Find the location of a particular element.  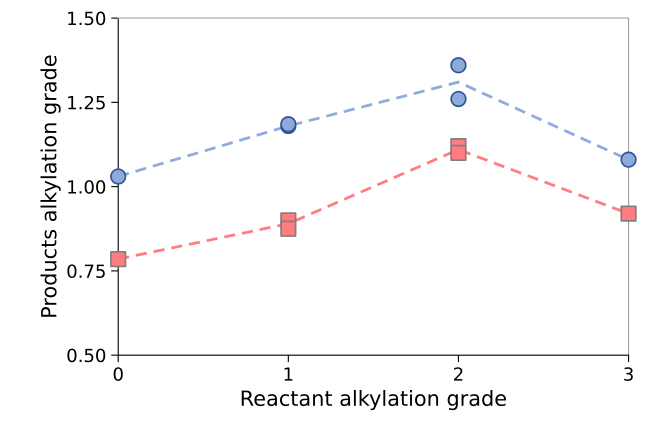

y-axis-title: Products alkylation grade is located at coordinates (50, 186).